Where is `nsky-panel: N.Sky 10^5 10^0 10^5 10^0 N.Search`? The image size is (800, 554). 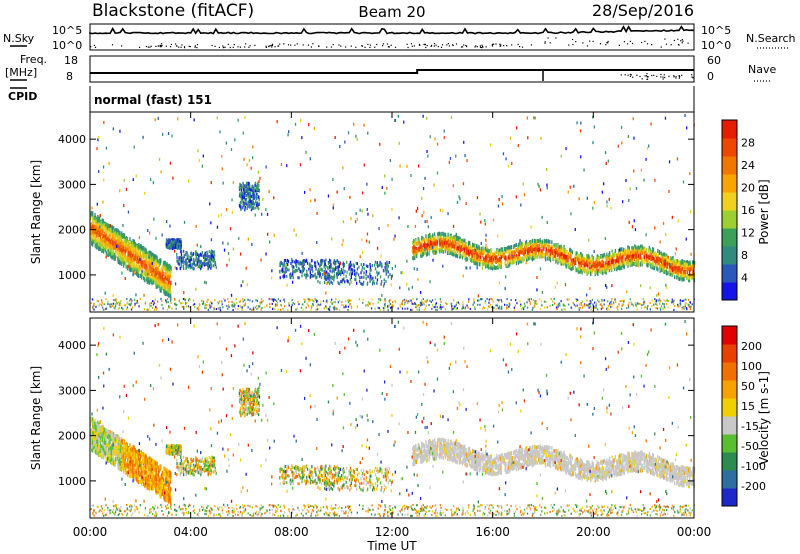 nsky-panel: N.Sky 10^5 10^0 10^5 10^0 N.Search is located at coordinates (399, 37).